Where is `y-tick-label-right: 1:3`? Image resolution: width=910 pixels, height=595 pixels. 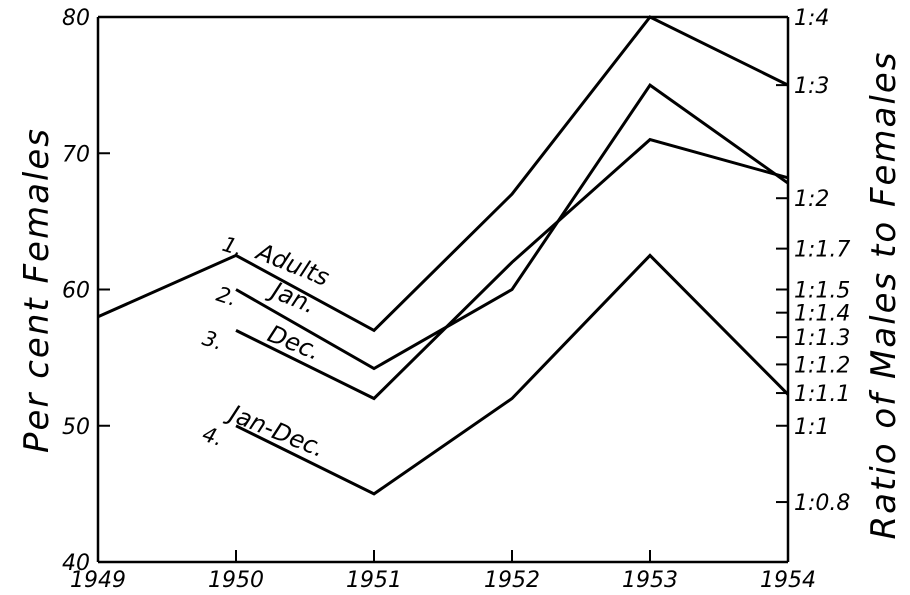 y-tick-label-right: 1:3 is located at coordinates (811, 86).